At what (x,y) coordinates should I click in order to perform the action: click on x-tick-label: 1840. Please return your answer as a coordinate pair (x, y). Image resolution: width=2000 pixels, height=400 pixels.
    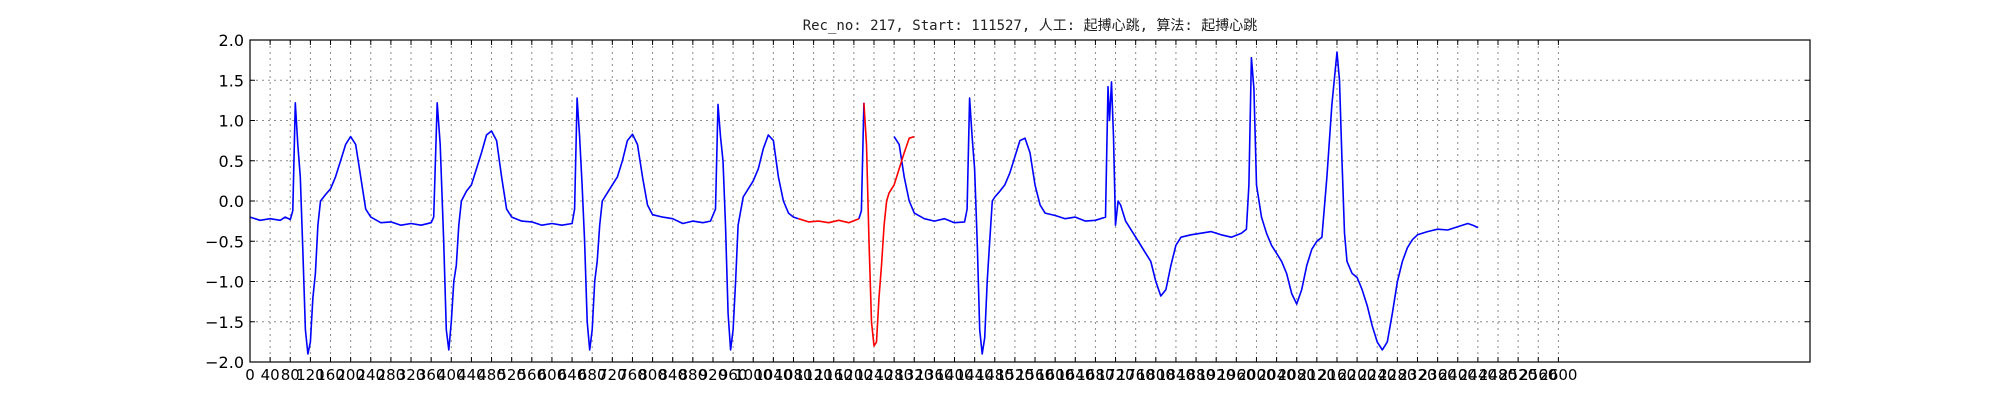
    Looking at the image, I should click on (1176, 375).